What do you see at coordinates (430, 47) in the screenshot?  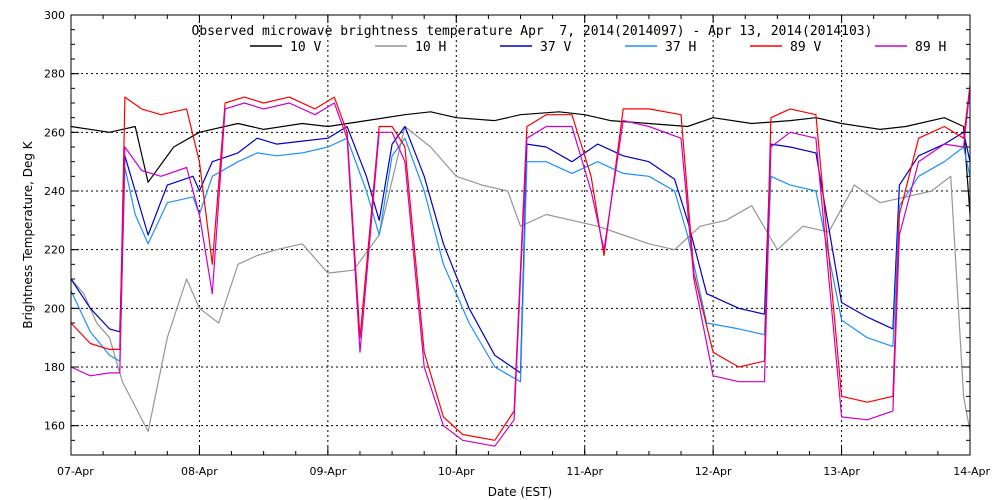 I see `legend-label: 10 H` at bounding box center [430, 47].